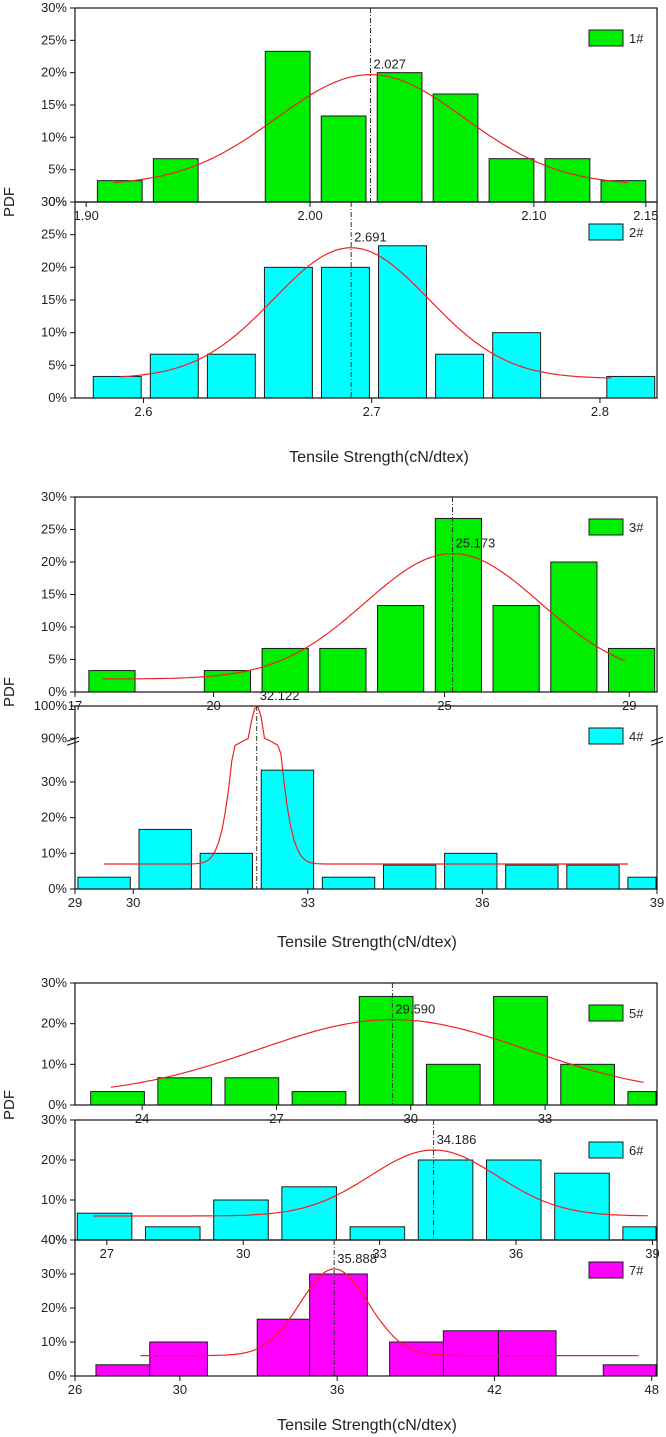  I want to click on y-tick-label-6-0: 0%, so click(57, 1239).